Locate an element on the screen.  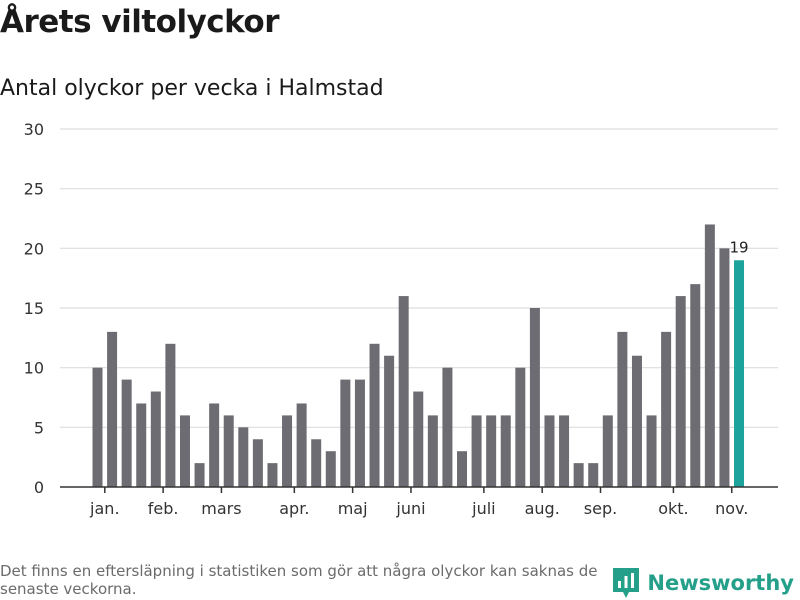
x-tick-label: okt. is located at coordinates (673, 508).